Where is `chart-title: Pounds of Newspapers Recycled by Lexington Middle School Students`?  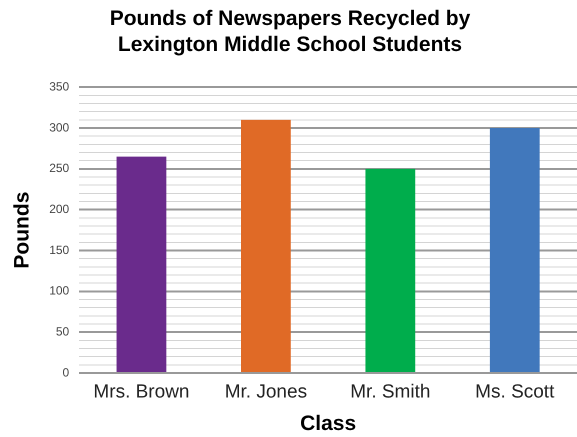
chart-title: Pounds of Newspapers Recycled by Lexington Middle School Students is located at coordinates (290, 32).